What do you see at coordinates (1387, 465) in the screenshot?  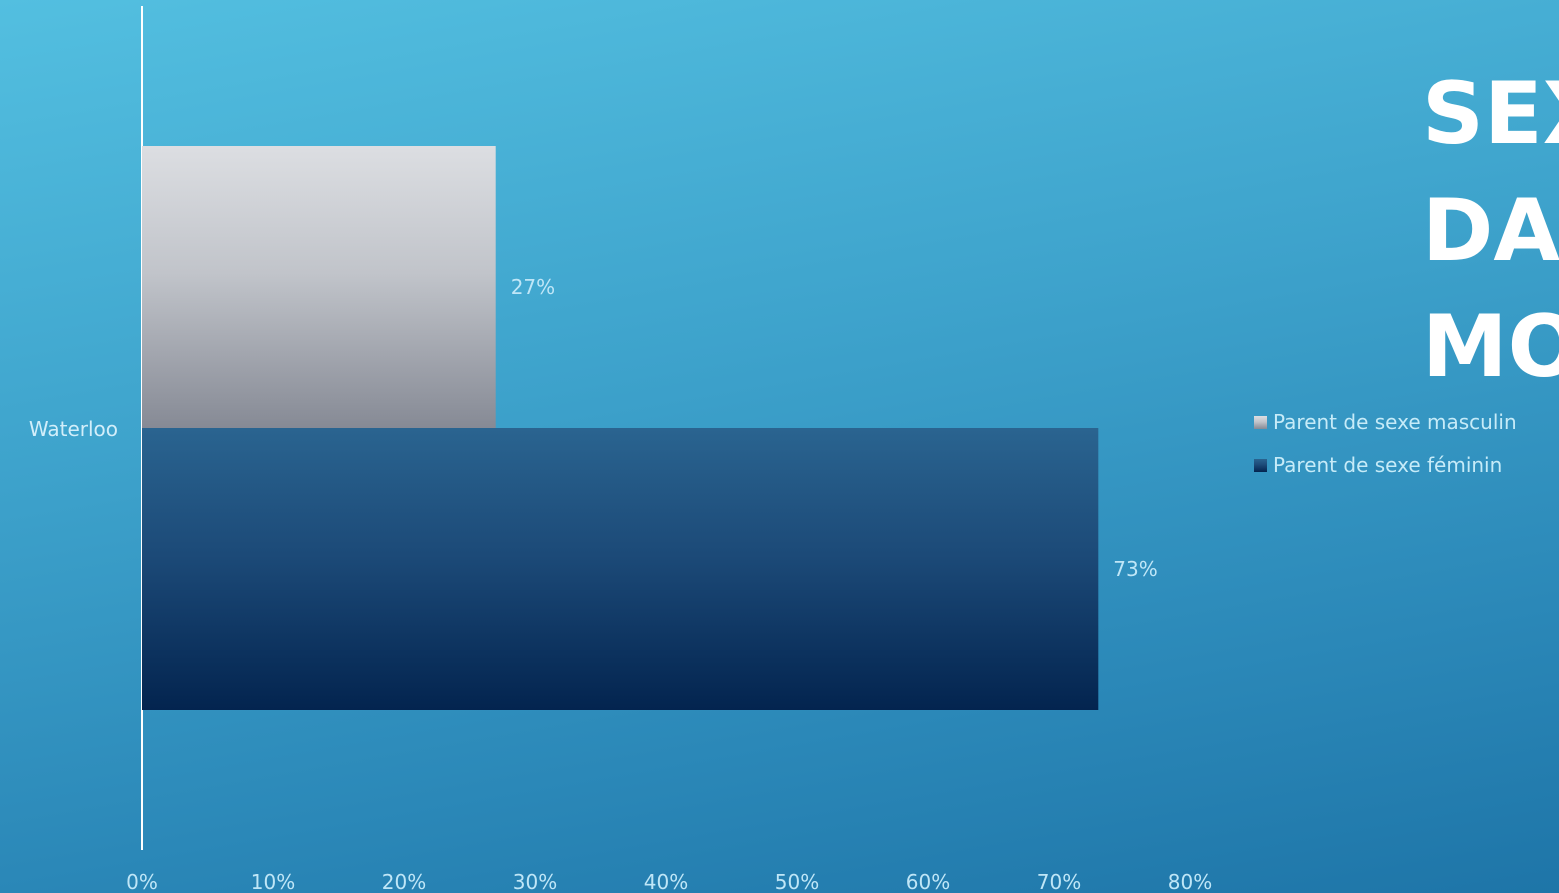 I see `legend-label-female: Parent de sexe féminin` at bounding box center [1387, 465].